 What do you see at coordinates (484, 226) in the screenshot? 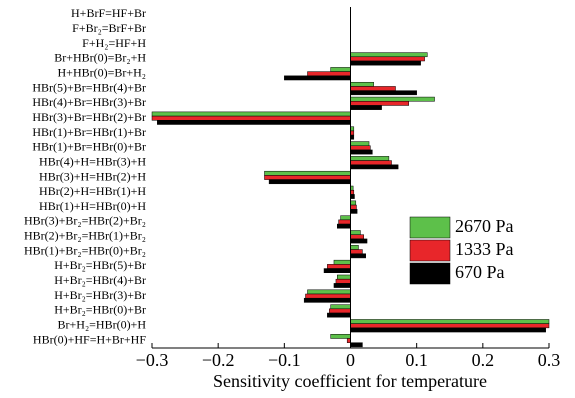
I see `legend-label: 2670 Pa` at bounding box center [484, 226].